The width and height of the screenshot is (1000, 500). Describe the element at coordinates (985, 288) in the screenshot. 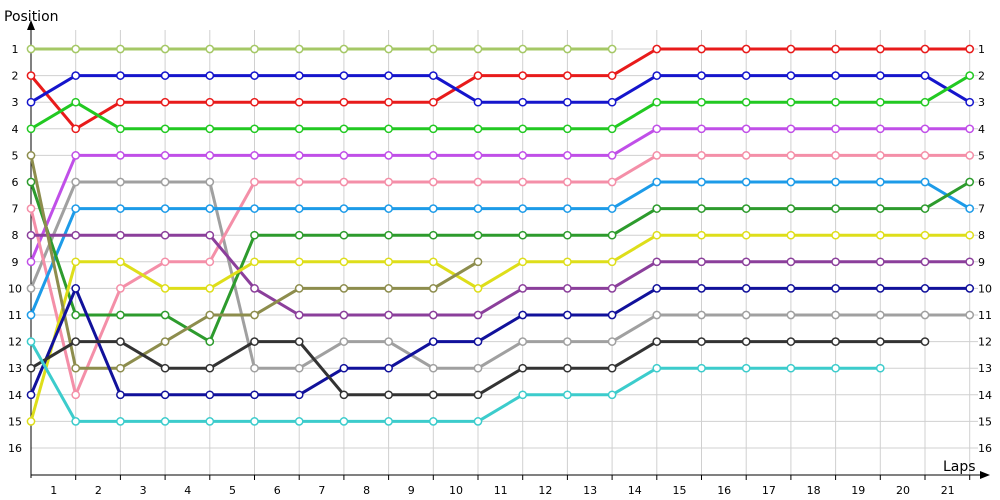

I see `y-tick-label-right: 10` at that location.